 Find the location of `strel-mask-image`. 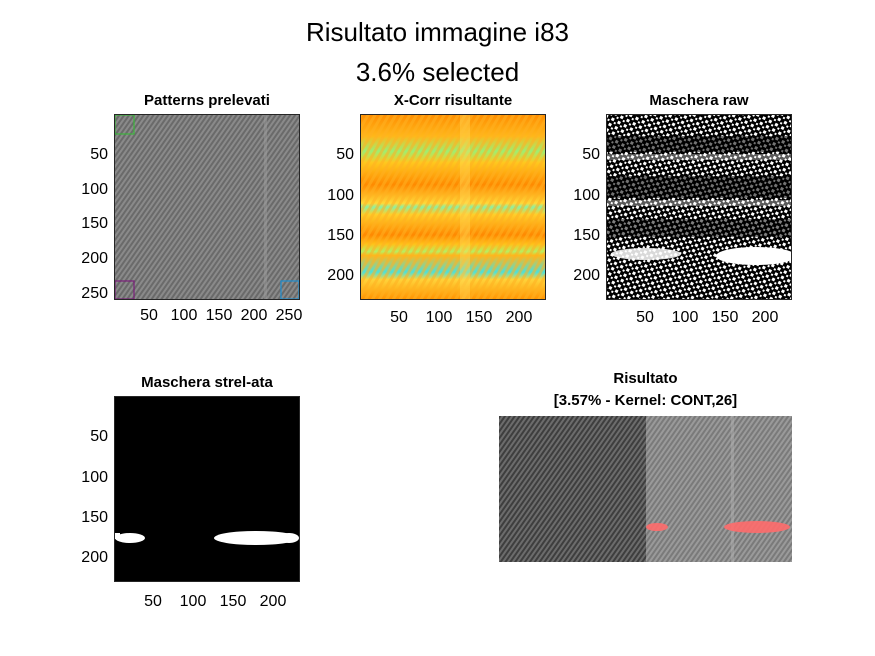

strel-mask-image is located at coordinates (207, 489).